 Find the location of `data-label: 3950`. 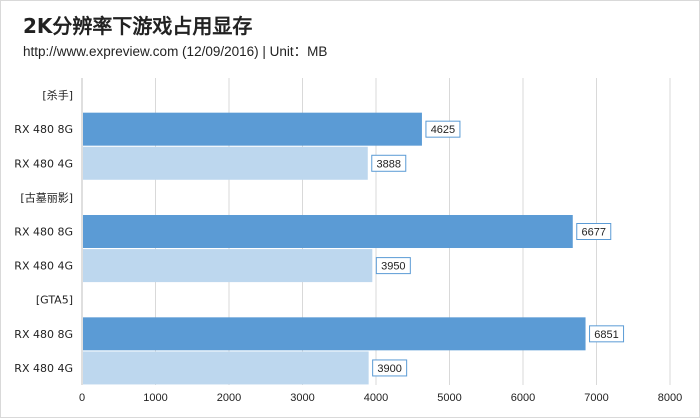

data-label: 3950 is located at coordinates (393, 267).